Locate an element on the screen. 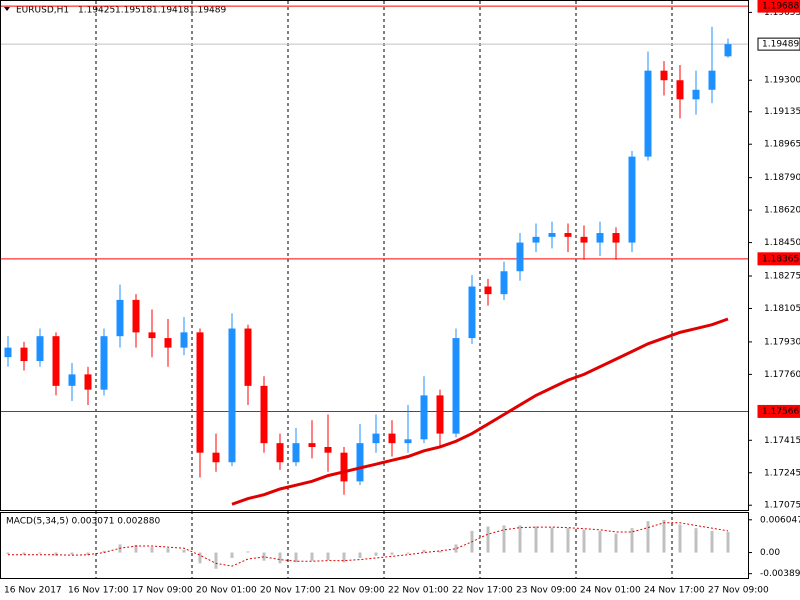  level-label: 1.19688 is located at coordinates (780, 7).